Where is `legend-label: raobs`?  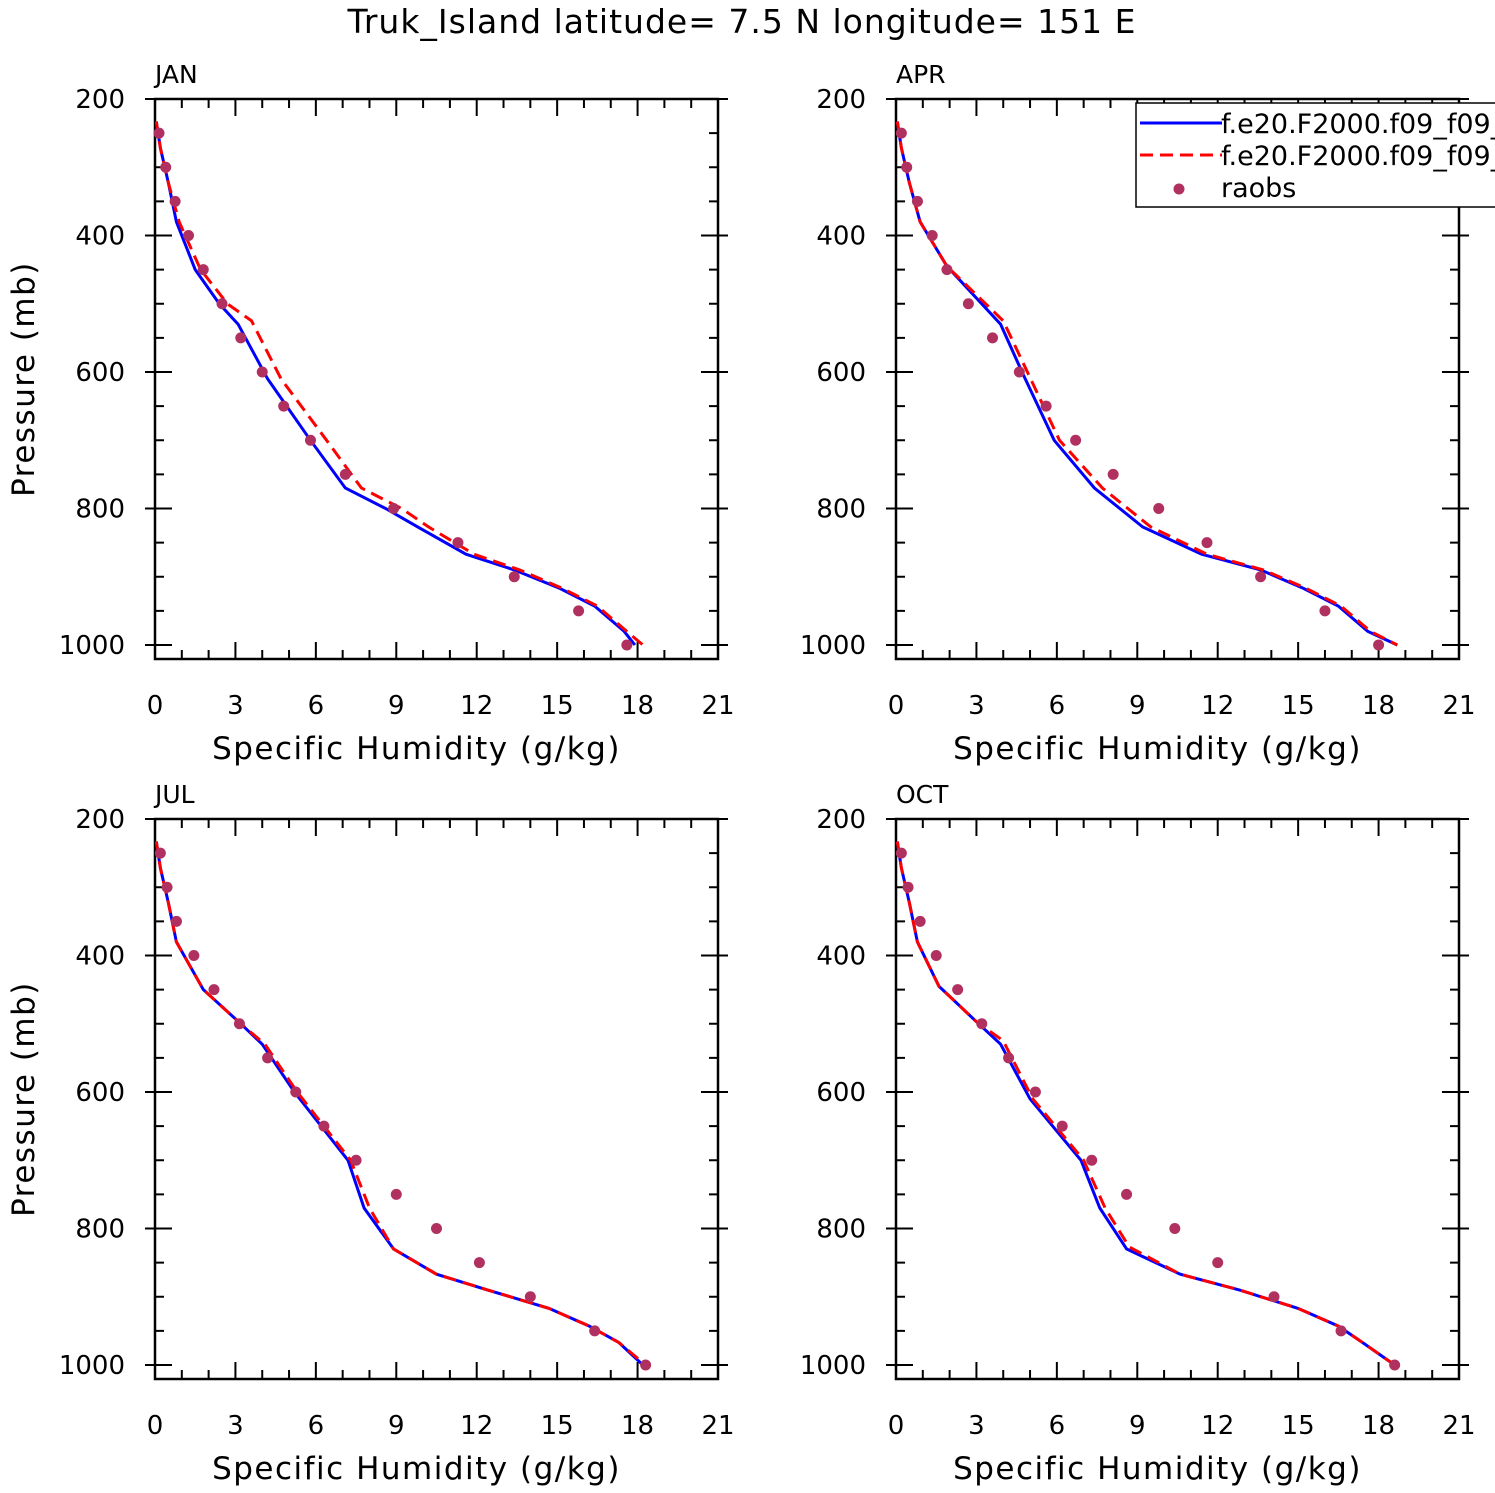
legend-label: raobs is located at coordinates (1258, 188).